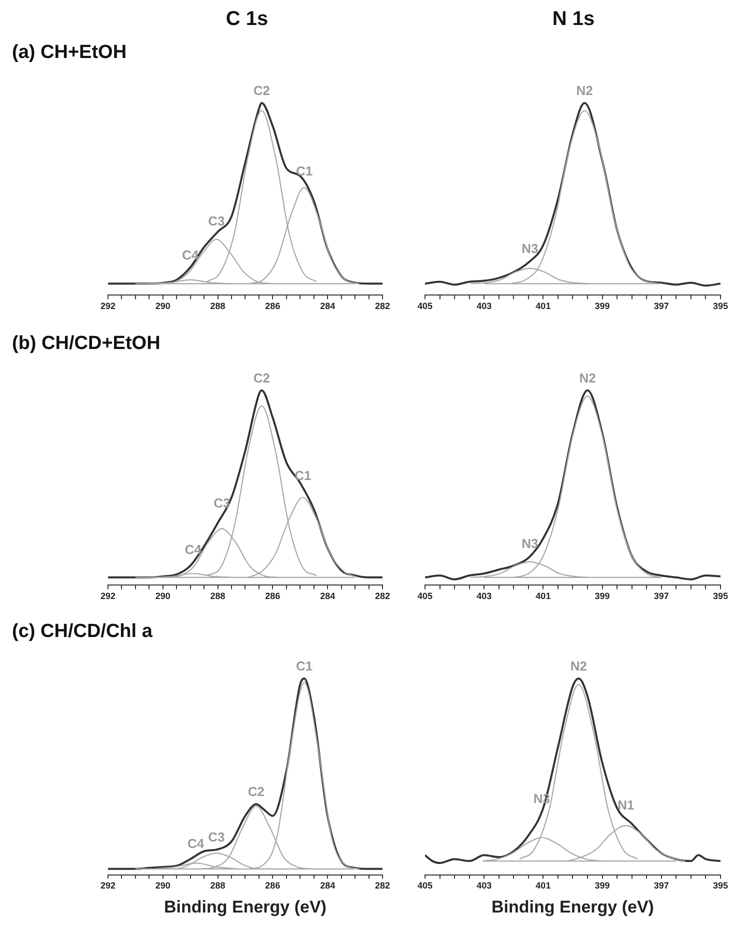 The image size is (730, 926). What do you see at coordinates (626, 805) in the screenshot?
I see `annotation: N1` at bounding box center [626, 805].